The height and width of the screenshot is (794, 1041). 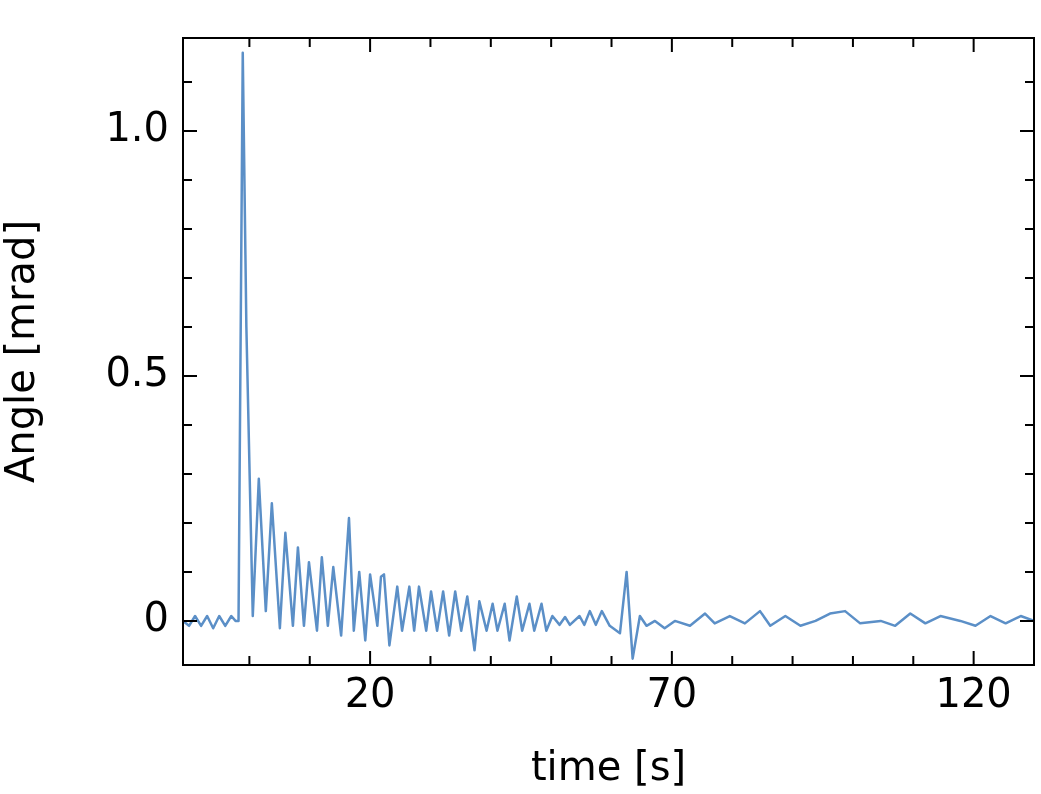 I want to click on y-tick-label: 0.5, so click(x=137, y=372).